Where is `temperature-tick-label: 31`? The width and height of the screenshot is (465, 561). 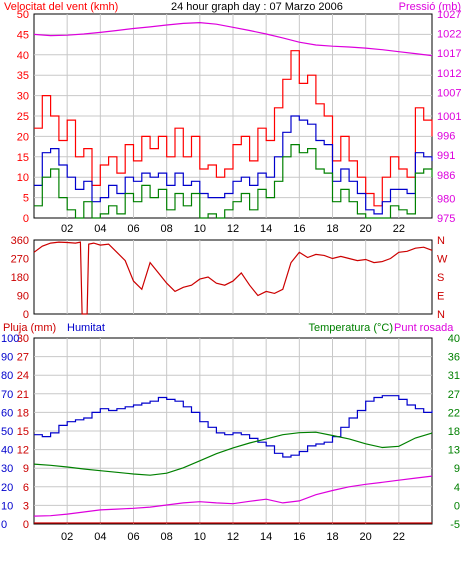
temperature-tick-label: 31 is located at coordinates (454, 376).